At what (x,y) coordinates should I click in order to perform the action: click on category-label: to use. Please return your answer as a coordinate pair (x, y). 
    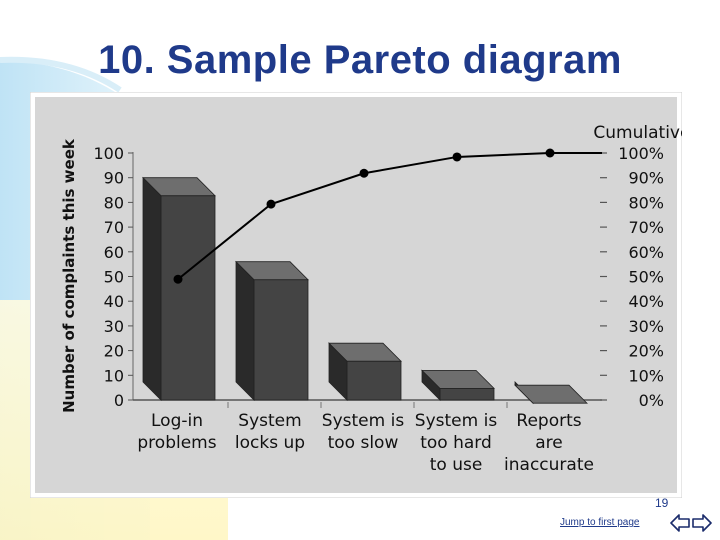
    Looking at the image, I should click on (456, 465).